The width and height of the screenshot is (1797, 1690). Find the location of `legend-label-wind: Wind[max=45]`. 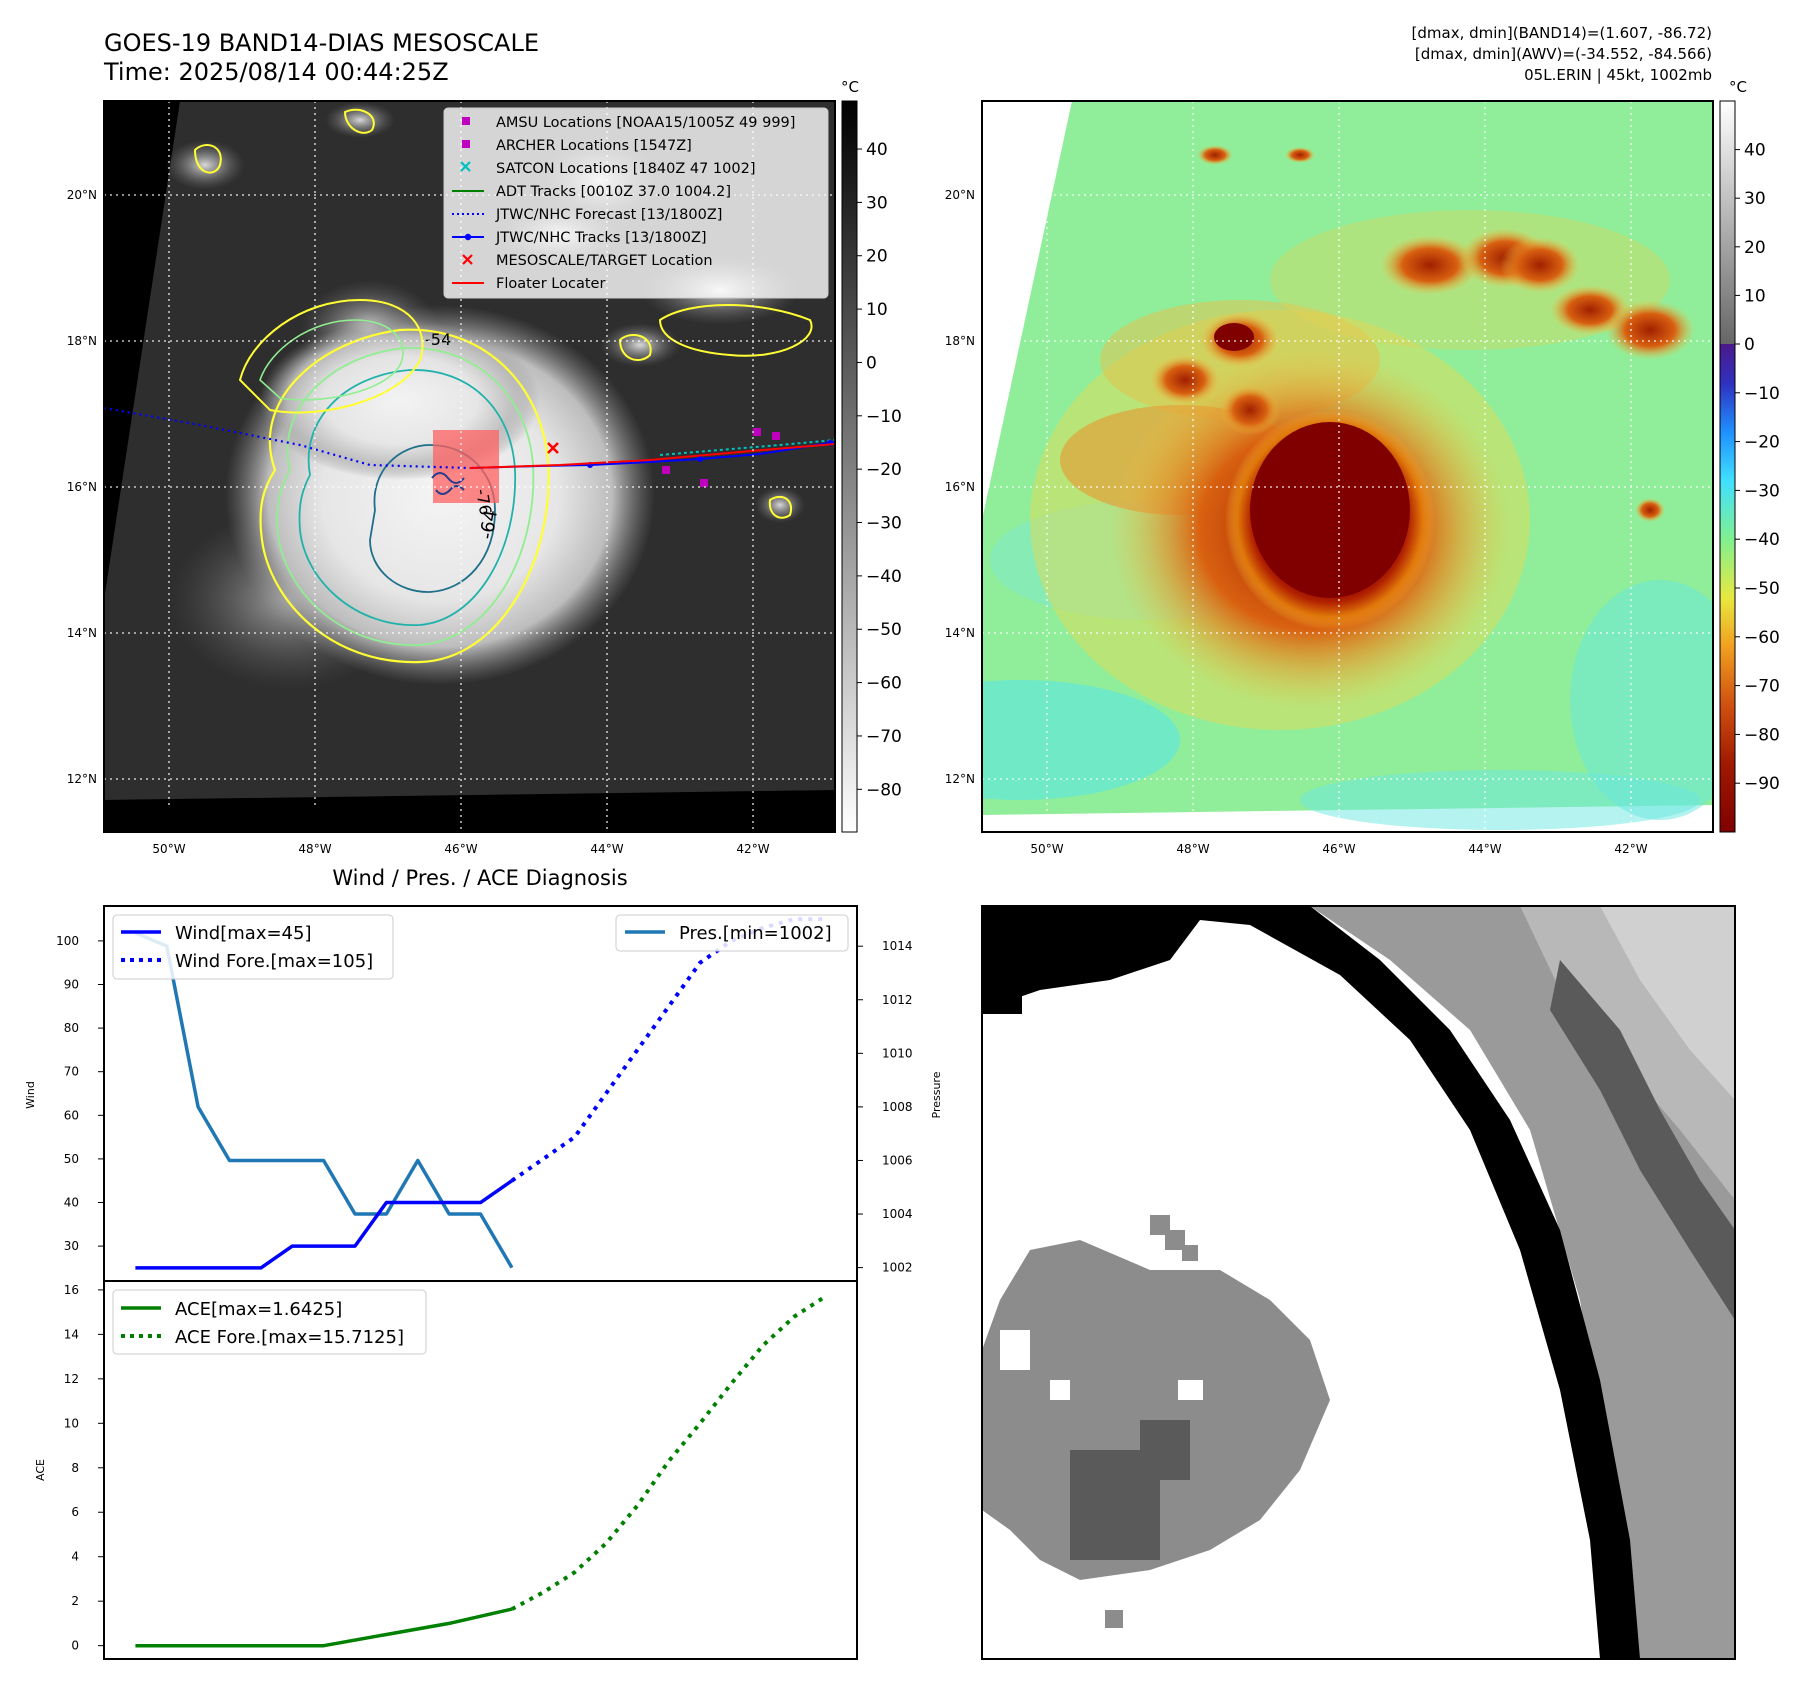

legend-label-wind: Wind[max=45] is located at coordinates (243, 933).